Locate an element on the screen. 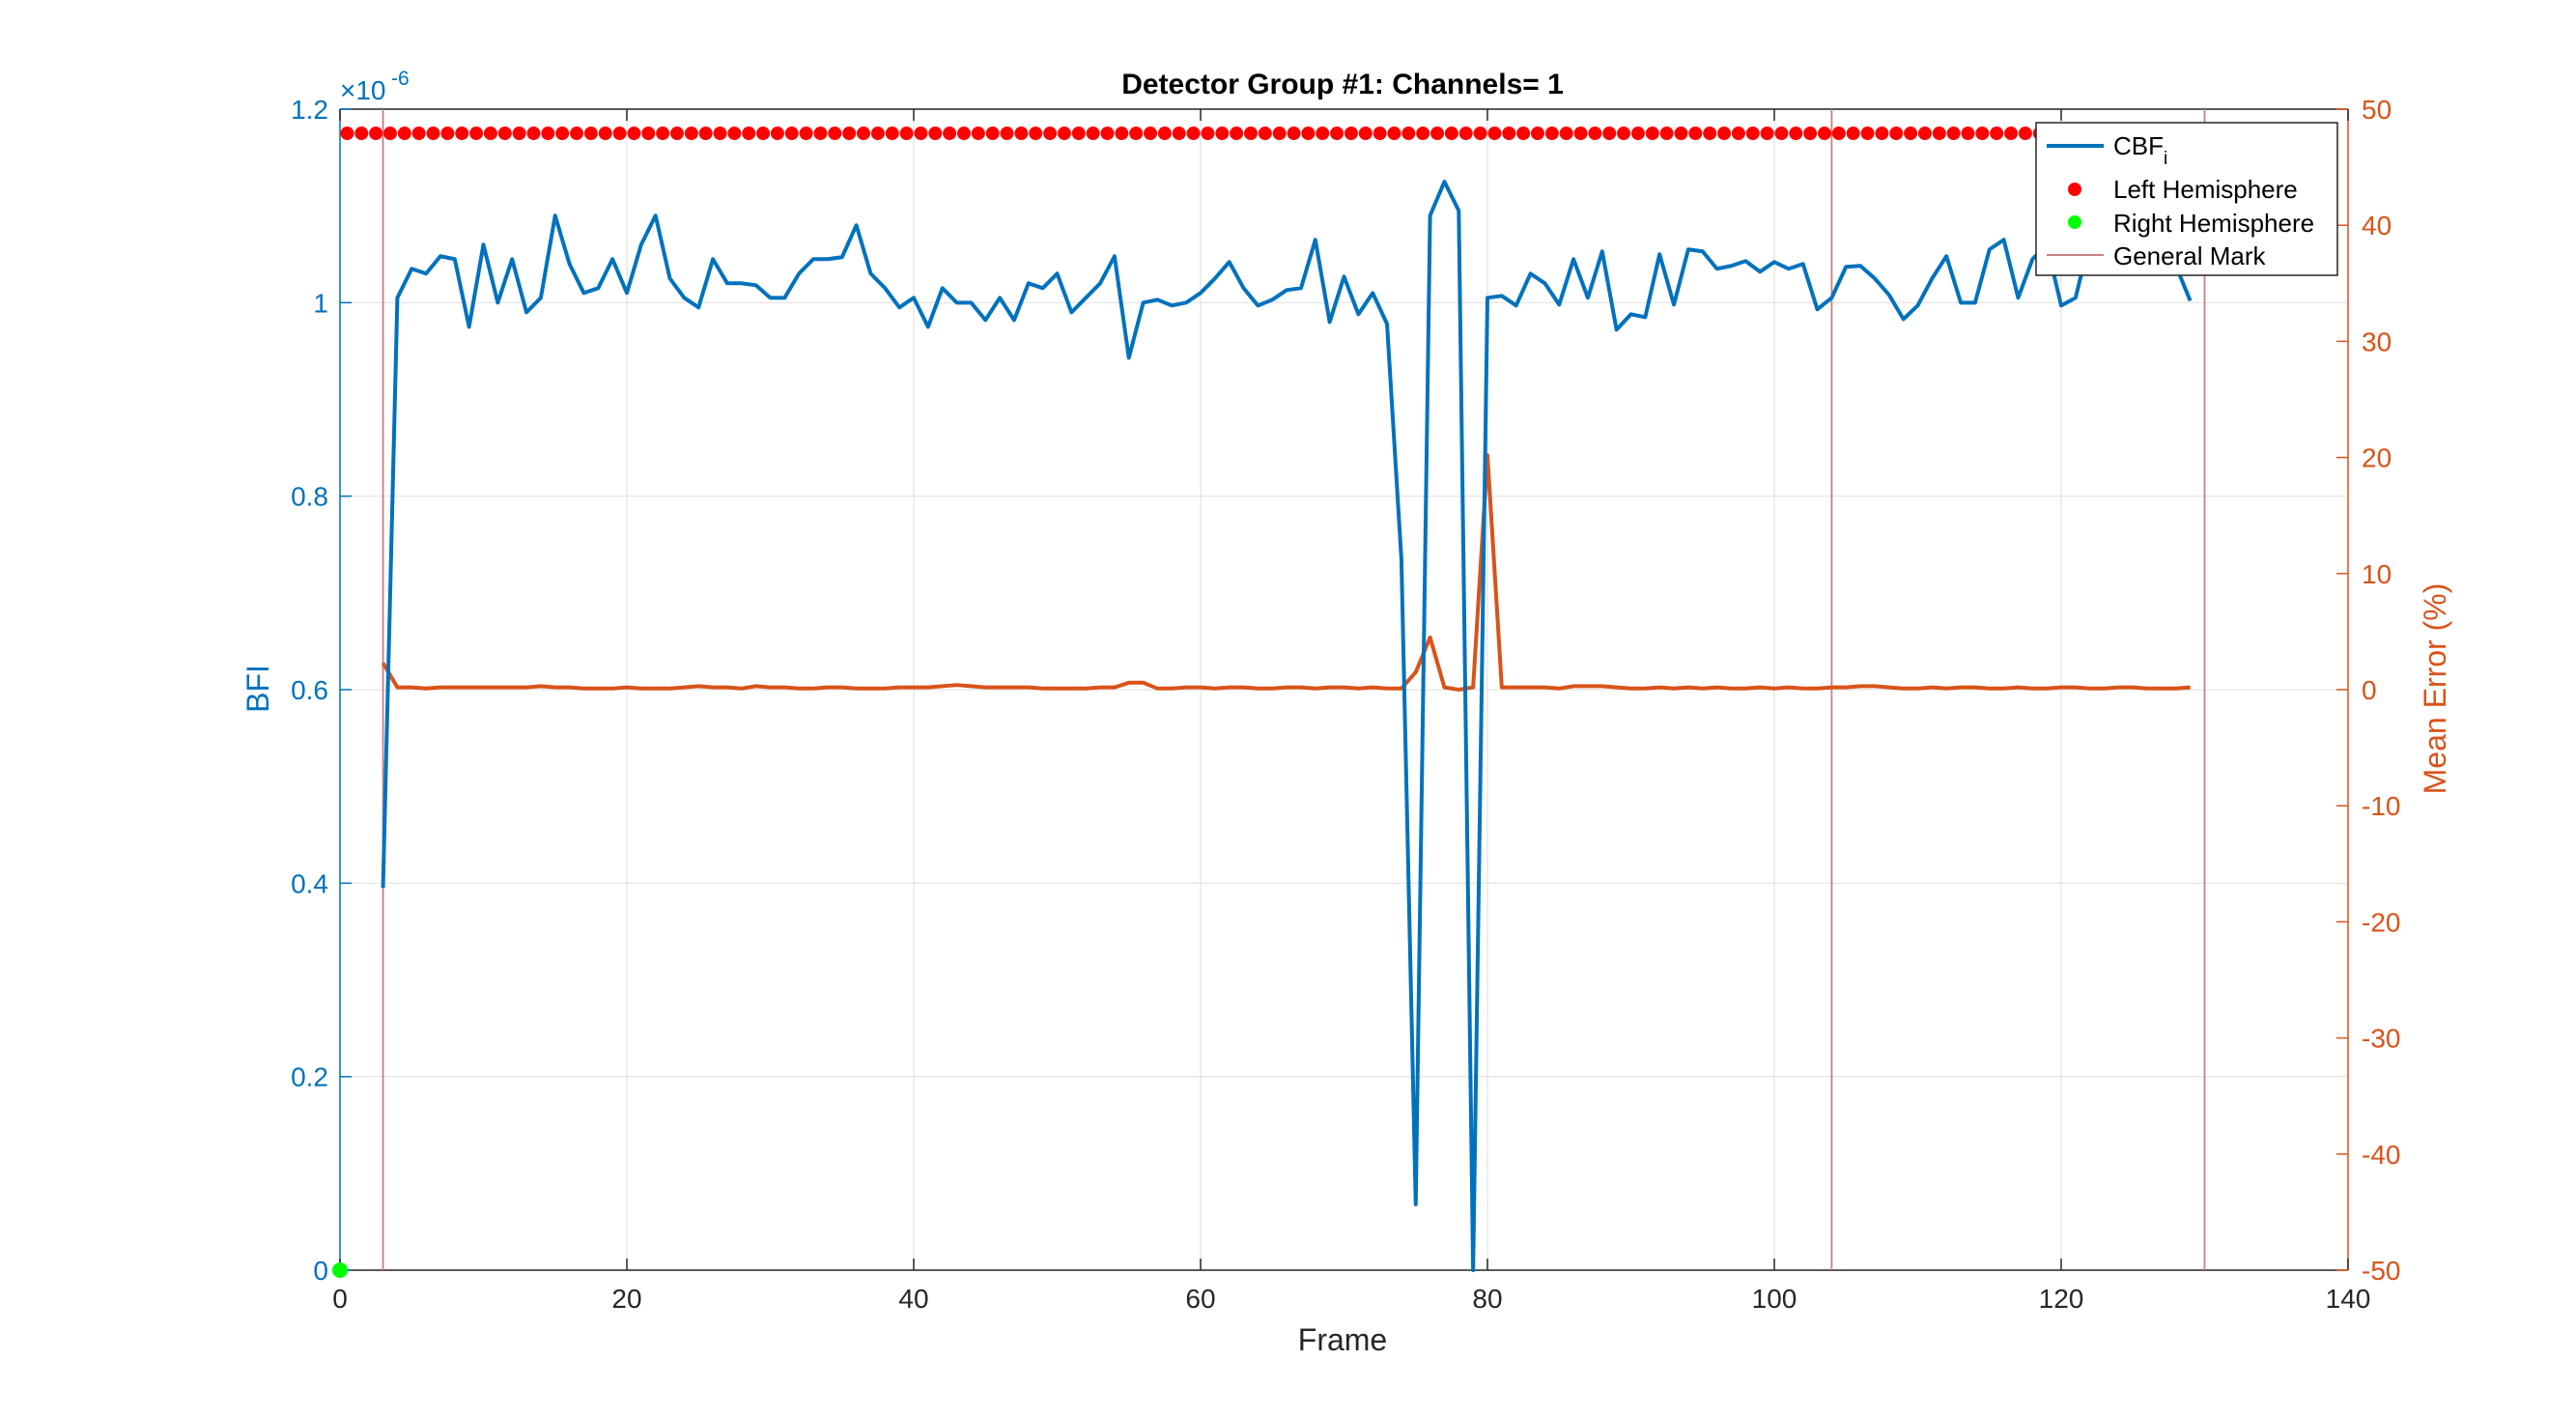 This screenshot has width=2576, height=1417. y-right-tick-label: -50 is located at coordinates (2381, 1271).